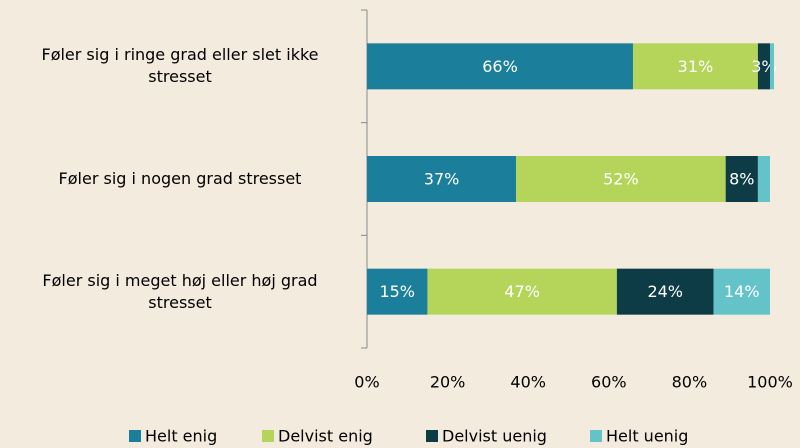 Image resolution: width=800 pixels, height=448 pixels. What do you see at coordinates (528, 382) in the screenshot?
I see `x-tick-label: 40%` at bounding box center [528, 382].